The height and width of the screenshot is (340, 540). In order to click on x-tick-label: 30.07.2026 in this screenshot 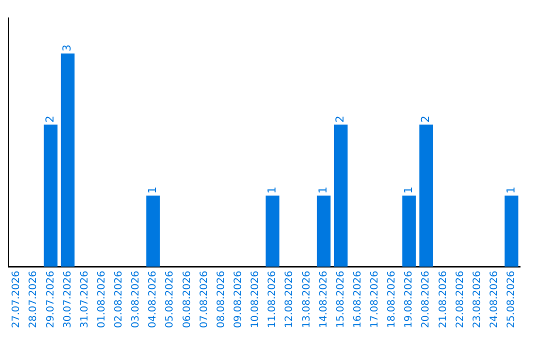, I will do `click(68, 299)`.